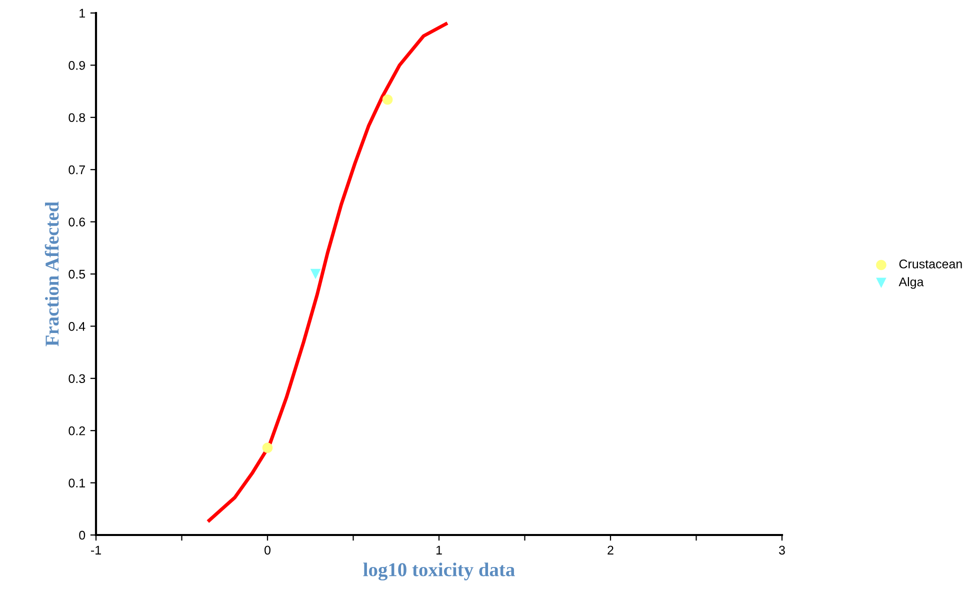  What do you see at coordinates (439, 550) in the screenshot?
I see `x-tick-label: 1` at bounding box center [439, 550].